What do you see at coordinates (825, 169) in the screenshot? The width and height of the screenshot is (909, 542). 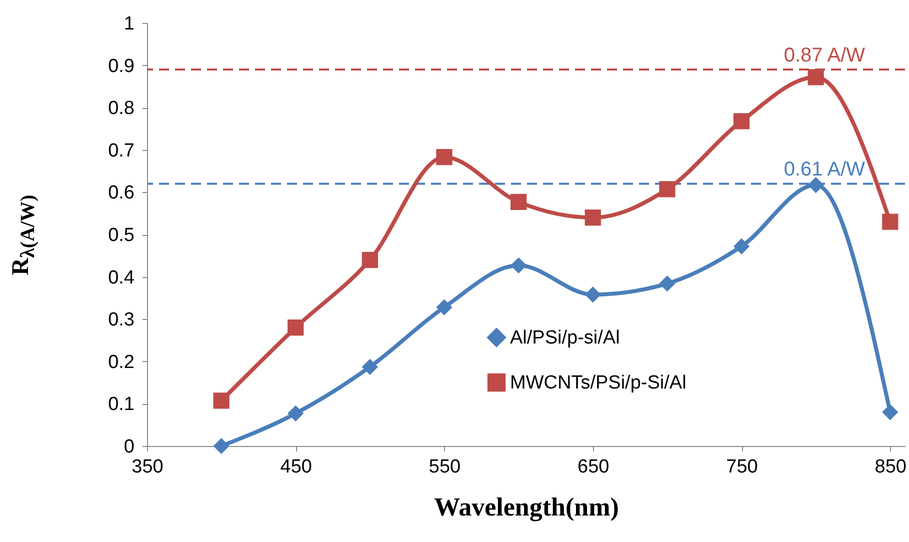 I see `ref-line-label: 0.61 A/W` at bounding box center [825, 169].